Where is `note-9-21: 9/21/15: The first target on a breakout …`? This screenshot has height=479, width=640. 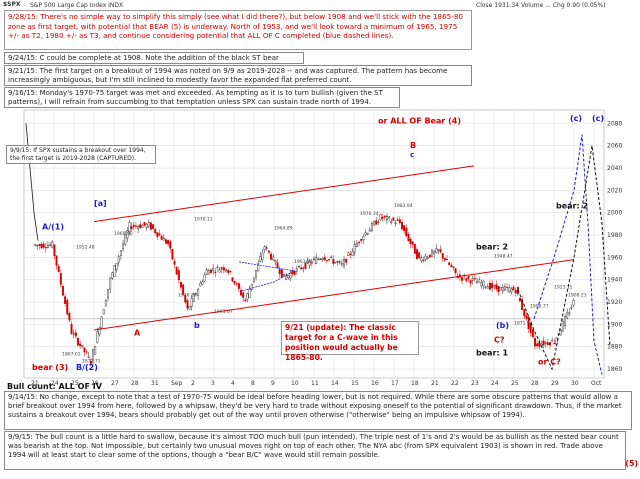 note-9-21: 9/21/15: The first target on a breakout … is located at coordinates (238, 75).